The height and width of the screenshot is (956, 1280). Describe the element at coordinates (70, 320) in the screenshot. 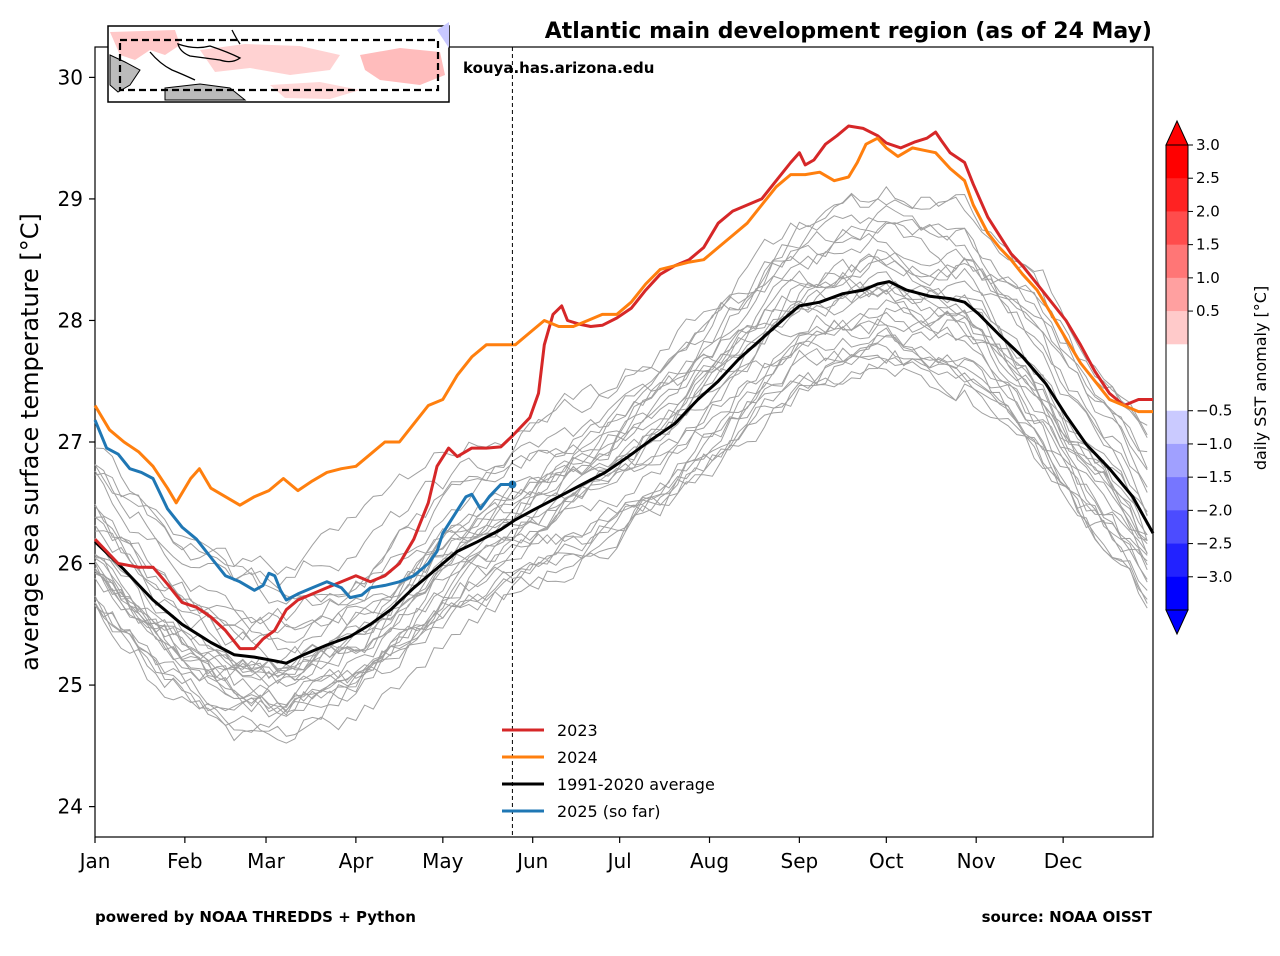

I see `y-tick-label: 28` at that location.